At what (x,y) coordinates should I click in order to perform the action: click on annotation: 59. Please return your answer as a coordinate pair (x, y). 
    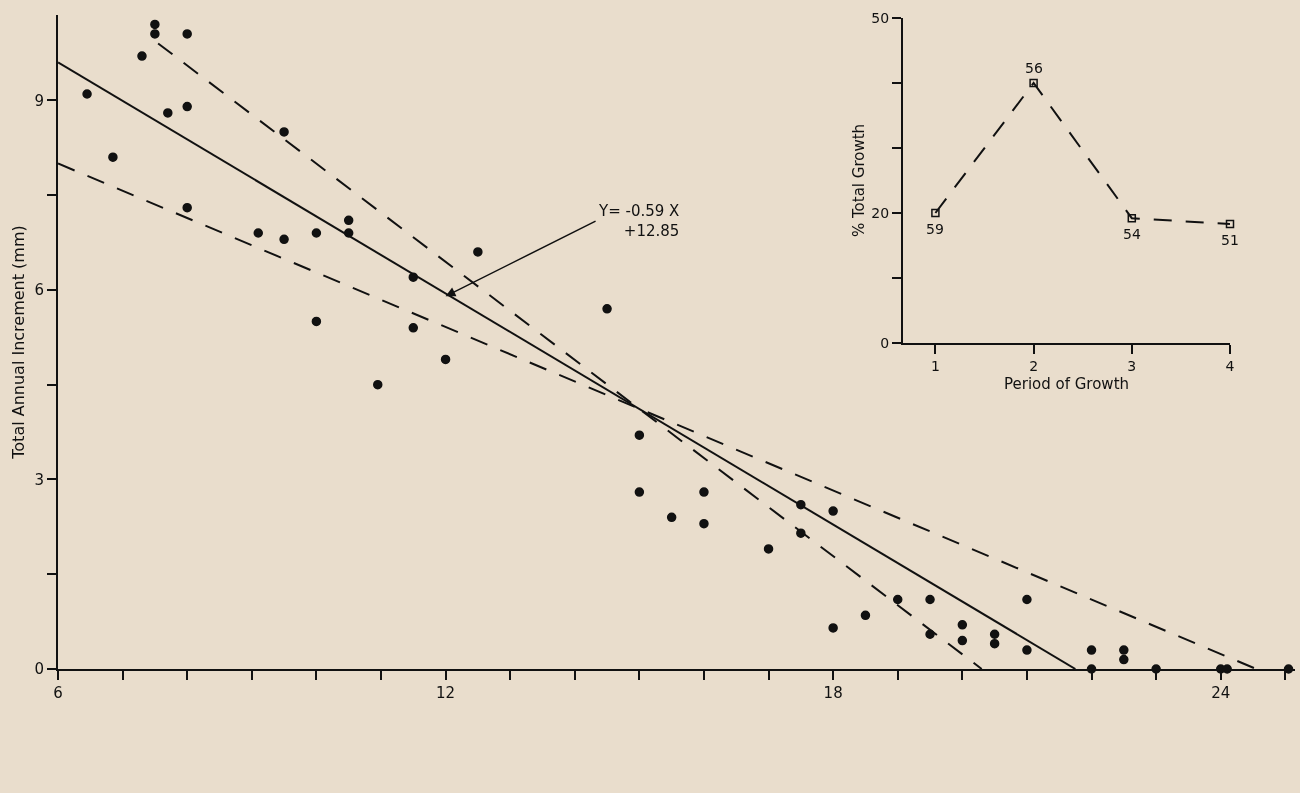
    Looking at the image, I should click on (935, 229).